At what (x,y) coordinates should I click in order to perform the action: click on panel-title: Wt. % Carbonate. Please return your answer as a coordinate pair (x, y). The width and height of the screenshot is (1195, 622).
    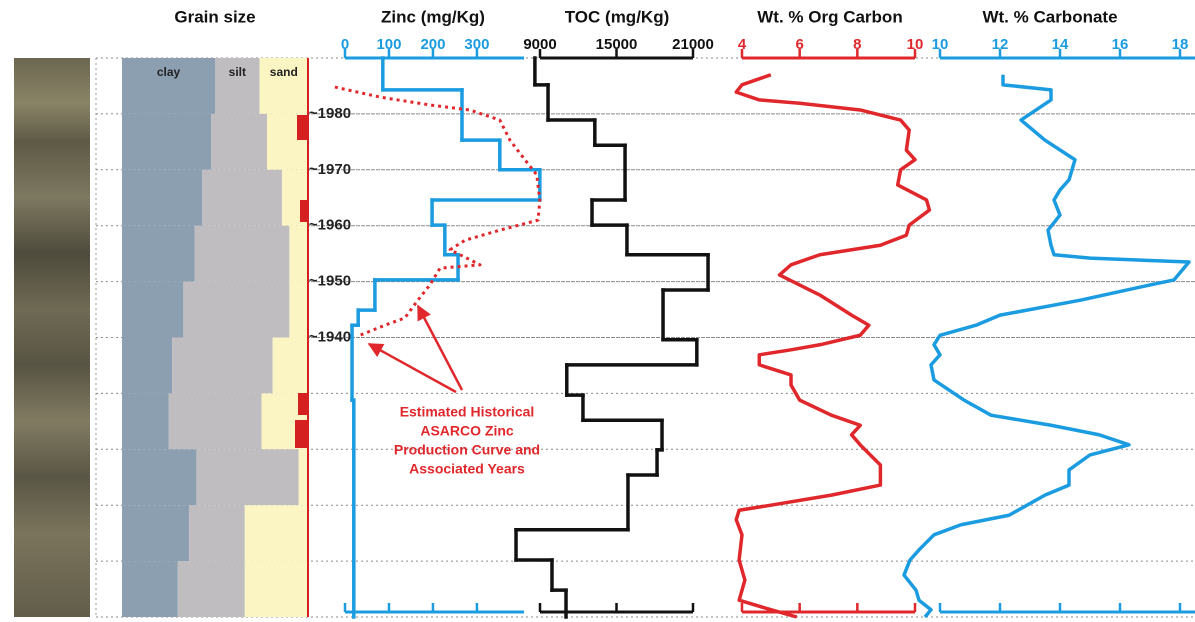
    Looking at the image, I should click on (1049, 16).